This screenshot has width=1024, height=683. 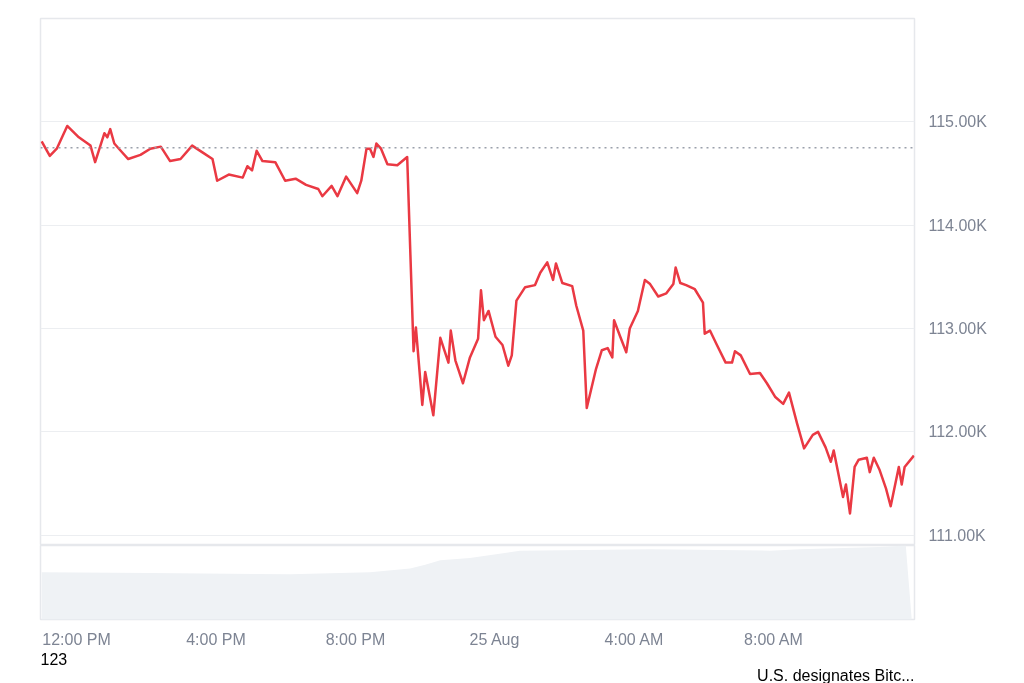 I want to click on y-tick-label: 115.00K, so click(x=958, y=122).